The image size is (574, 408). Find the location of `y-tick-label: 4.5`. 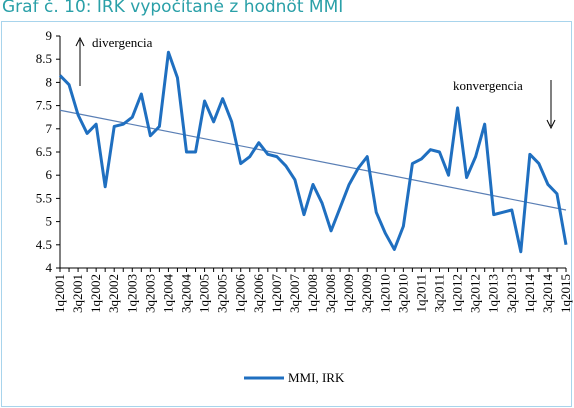

y-tick-label: 4.5 is located at coordinates (44, 244).